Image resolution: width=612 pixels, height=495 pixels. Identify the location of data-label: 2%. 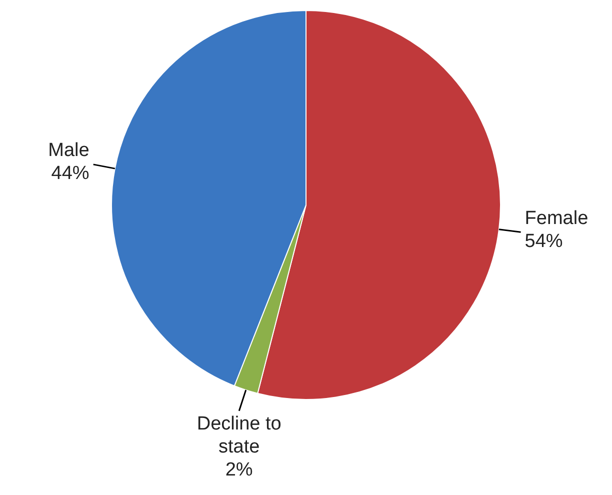
(239, 470).